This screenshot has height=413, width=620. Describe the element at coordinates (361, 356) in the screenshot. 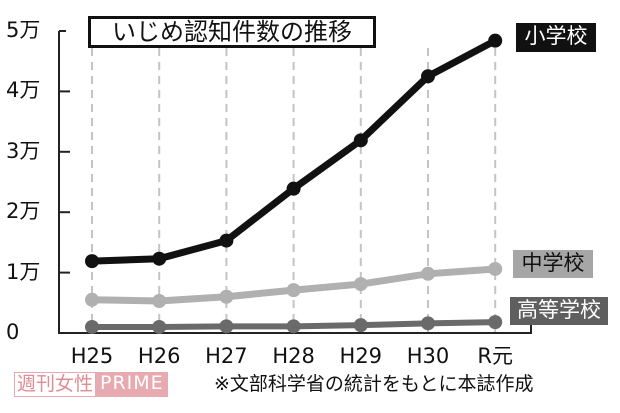

I see `x-tick-label: H29` at that location.